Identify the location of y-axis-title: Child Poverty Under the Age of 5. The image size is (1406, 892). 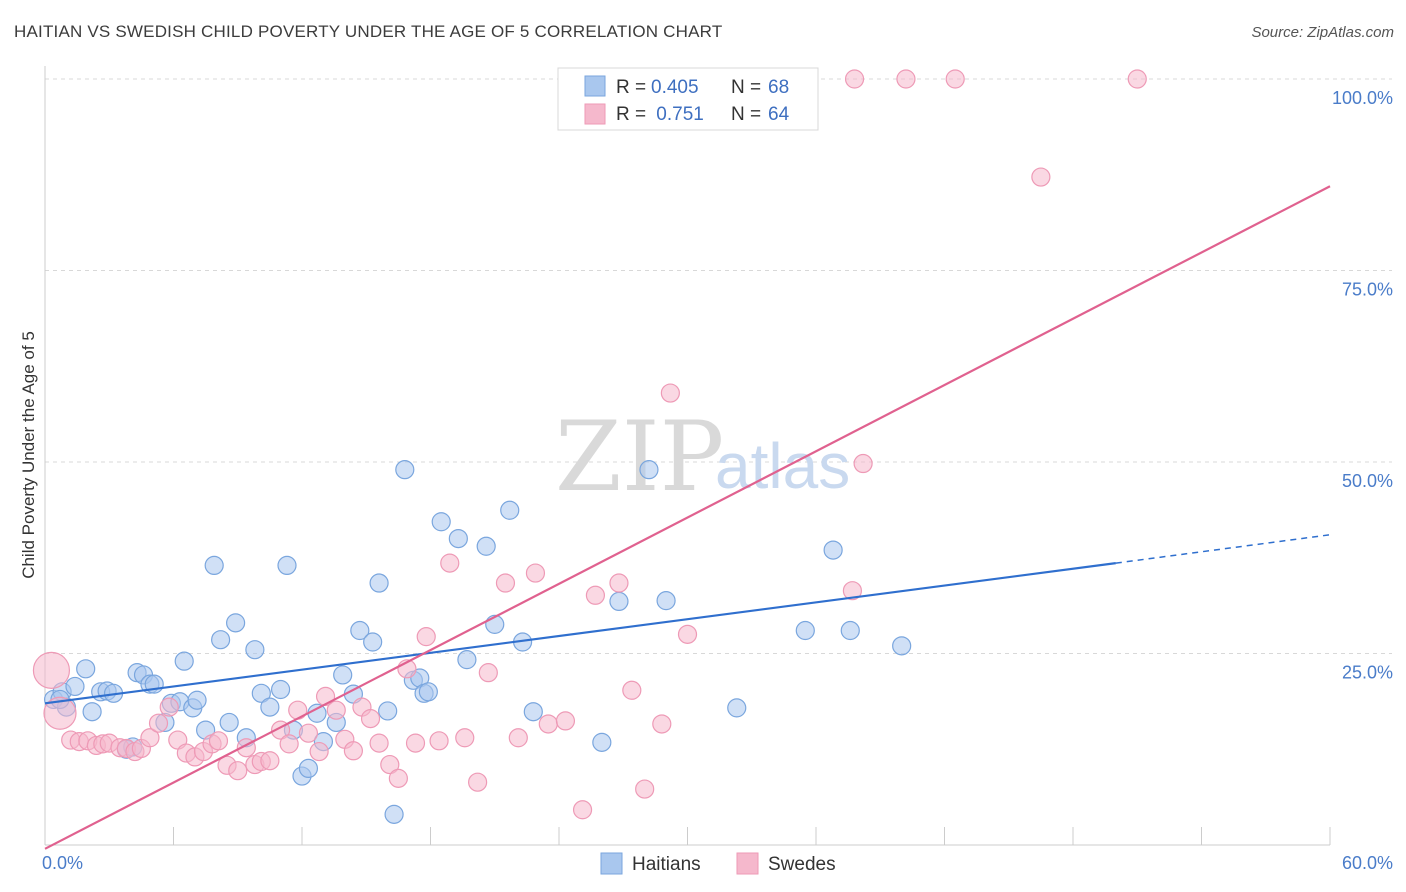
(28, 455).